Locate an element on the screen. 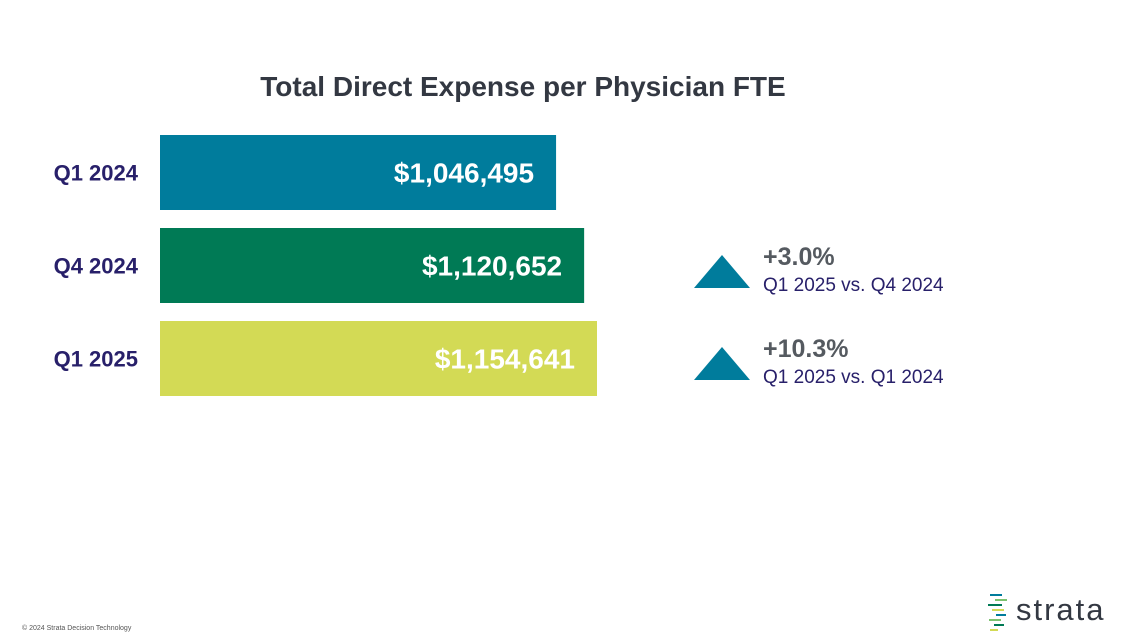  category-label: Q4 2024 is located at coordinates (96, 266).